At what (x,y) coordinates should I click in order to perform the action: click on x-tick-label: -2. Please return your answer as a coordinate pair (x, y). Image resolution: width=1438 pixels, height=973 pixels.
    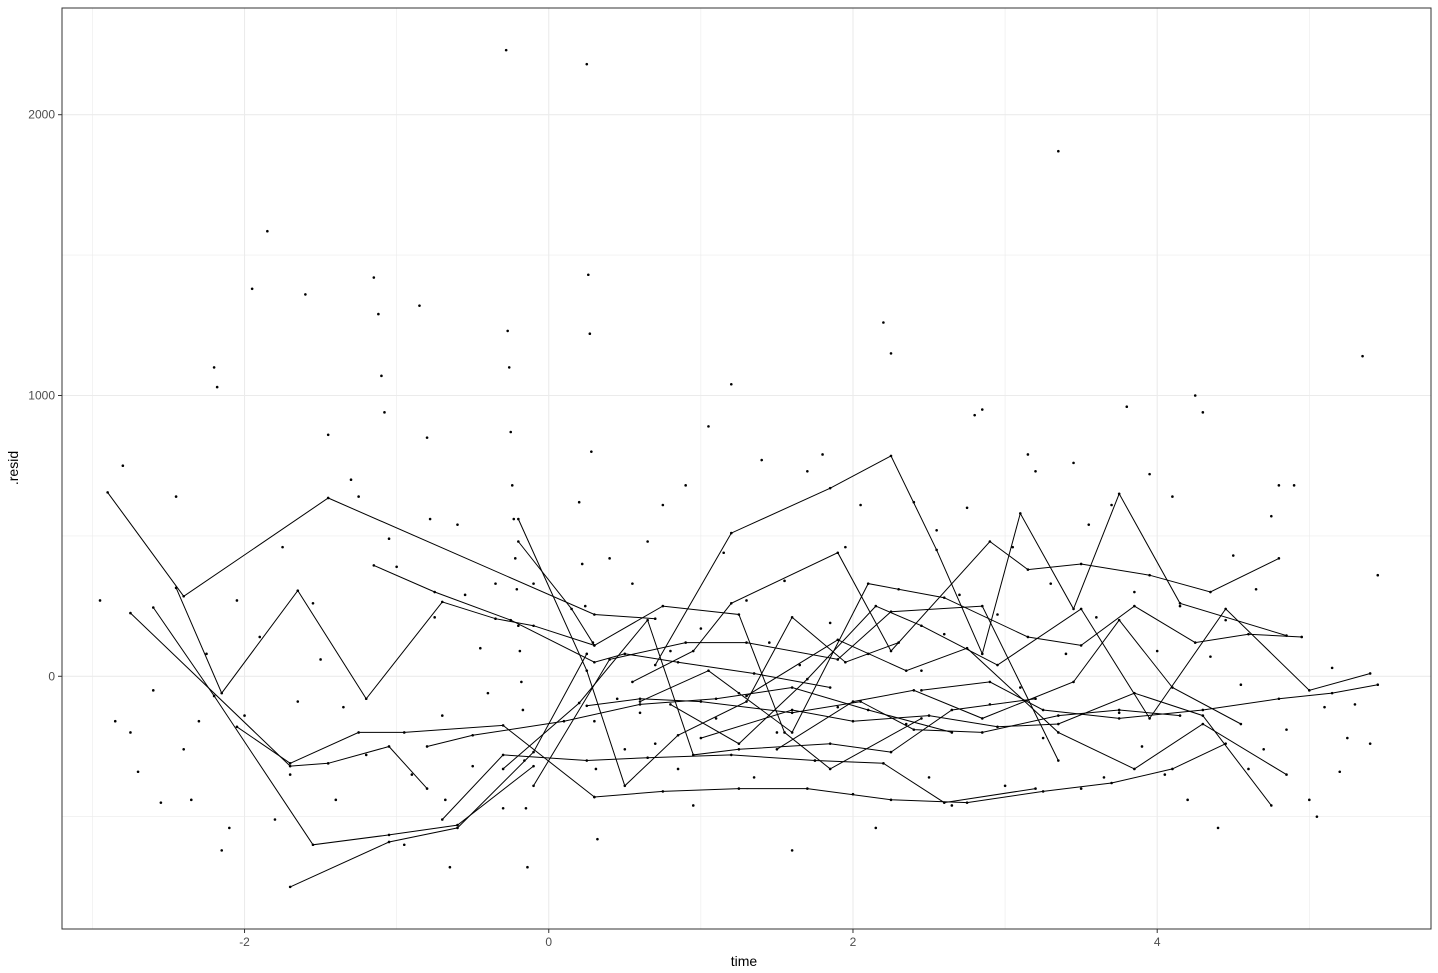
    Looking at the image, I should click on (244, 942).